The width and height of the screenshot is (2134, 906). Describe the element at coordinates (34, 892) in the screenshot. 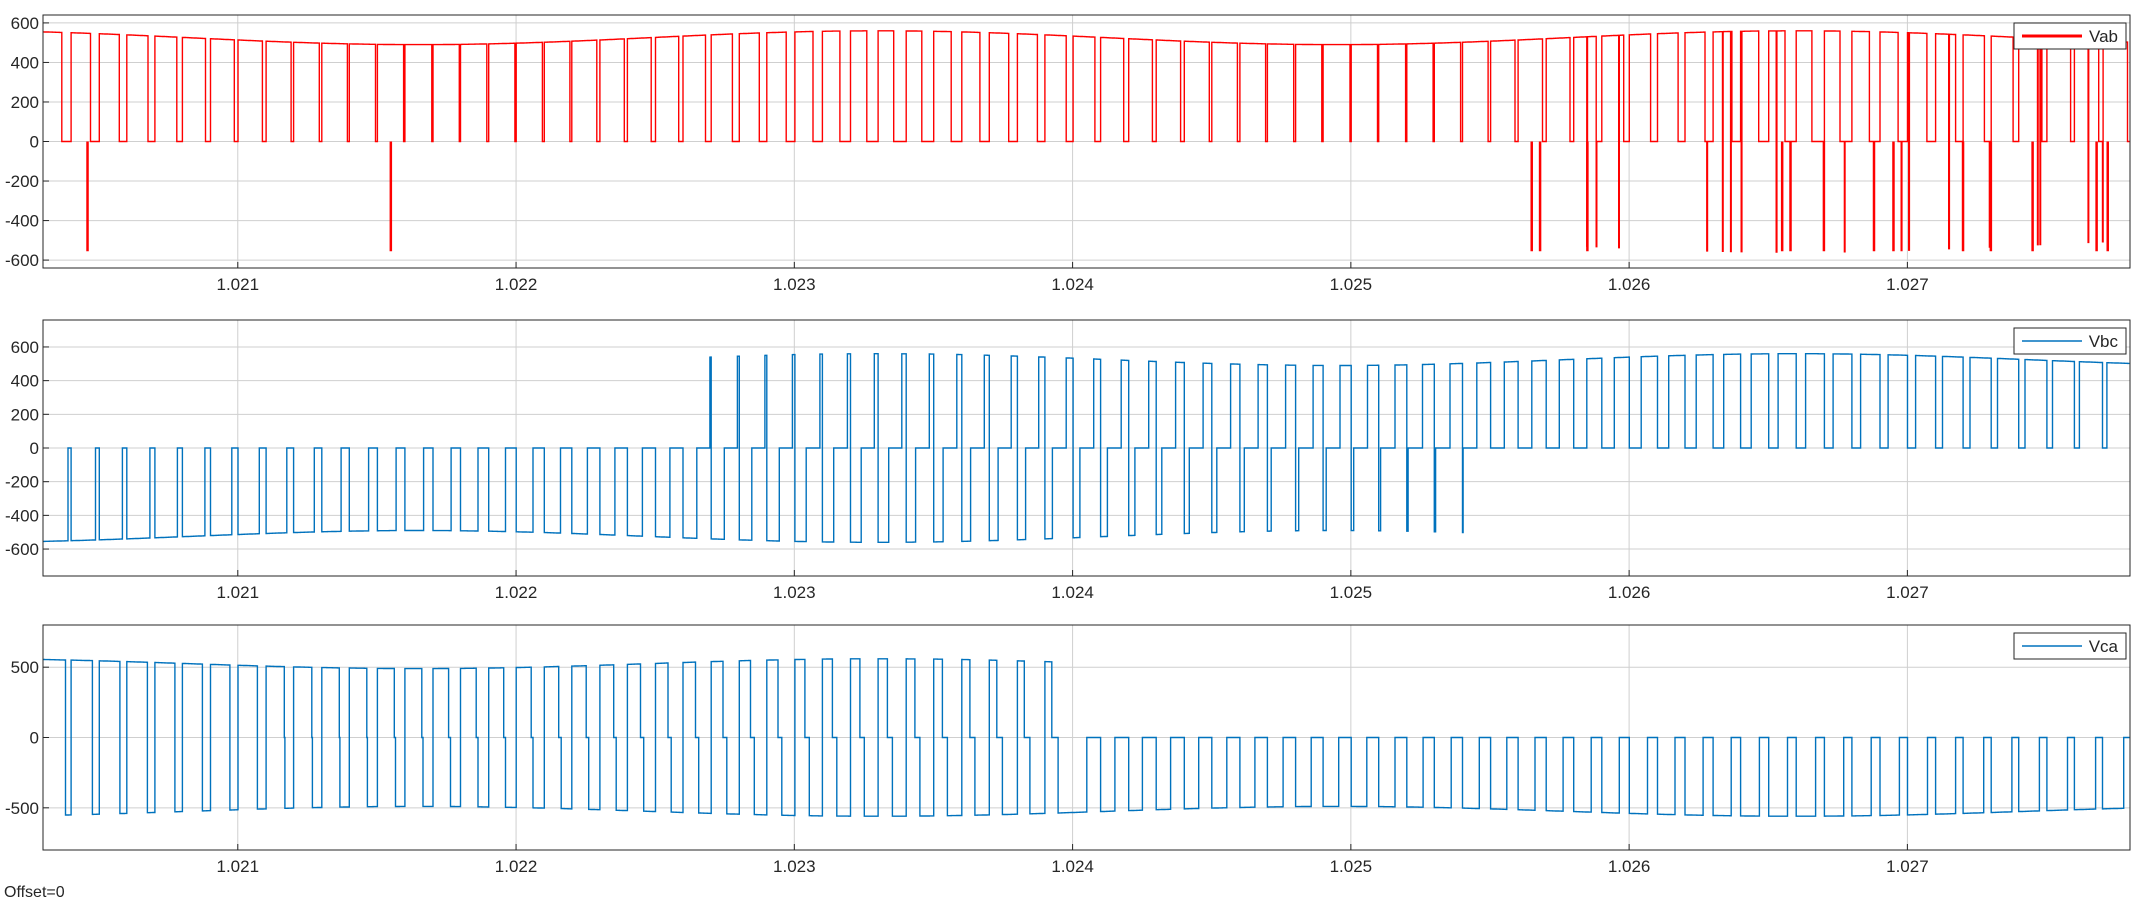

I see `offset-label: Offset=0` at that location.